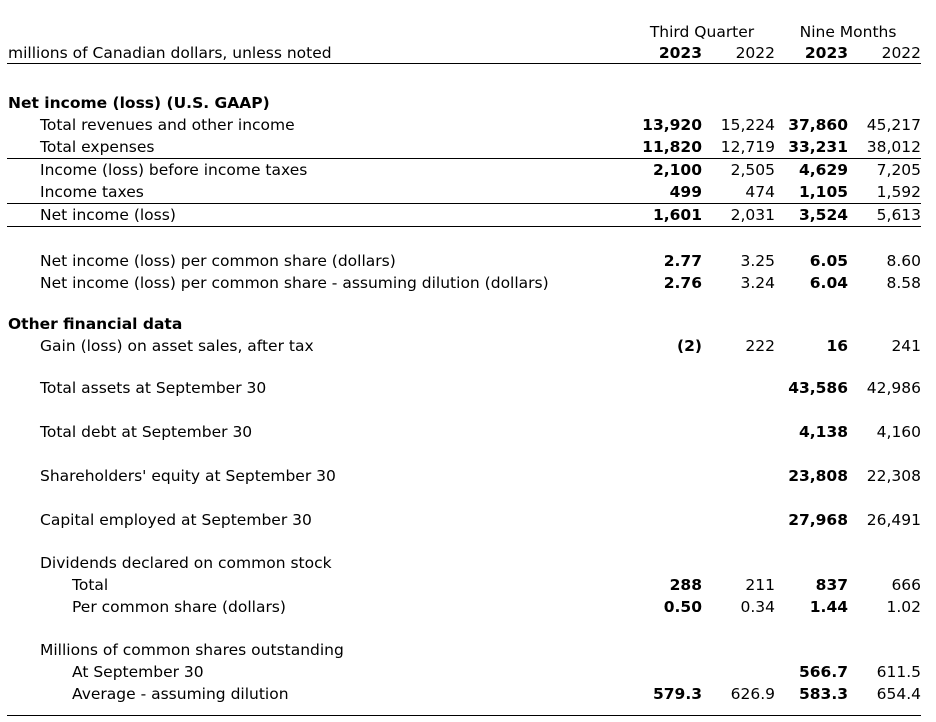 The image size is (936, 722). What do you see at coordinates (90, 585) in the screenshot?
I see `row-label: Total` at bounding box center [90, 585].